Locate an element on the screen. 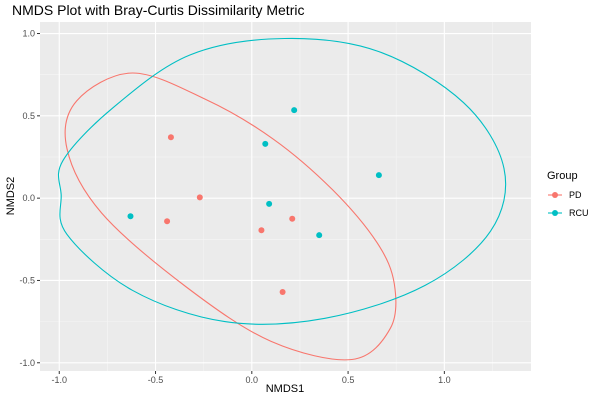 This screenshot has height=400, width=600. y-tick-label: 0.5 is located at coordinates (28, 116).